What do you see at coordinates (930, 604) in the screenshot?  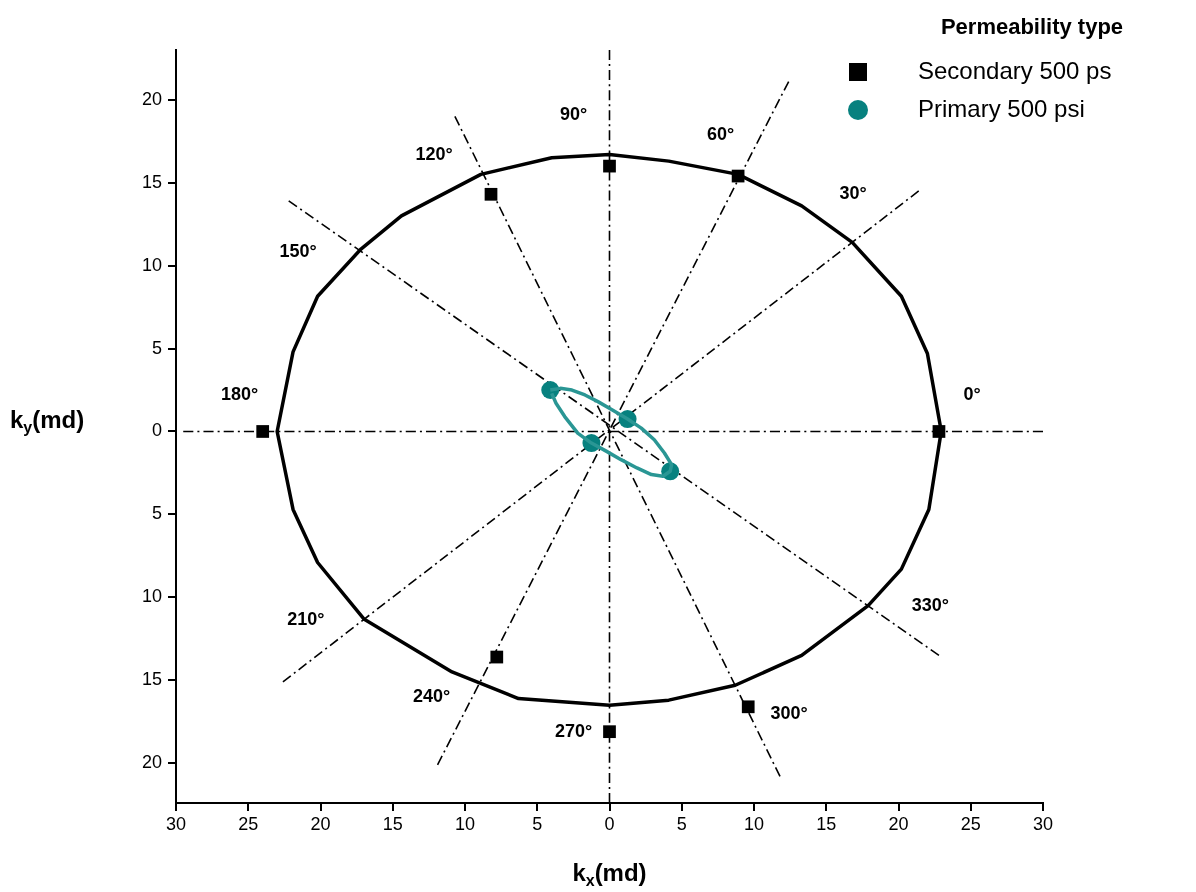 I see `annotation: 330°` at bounding box center [930, 604].